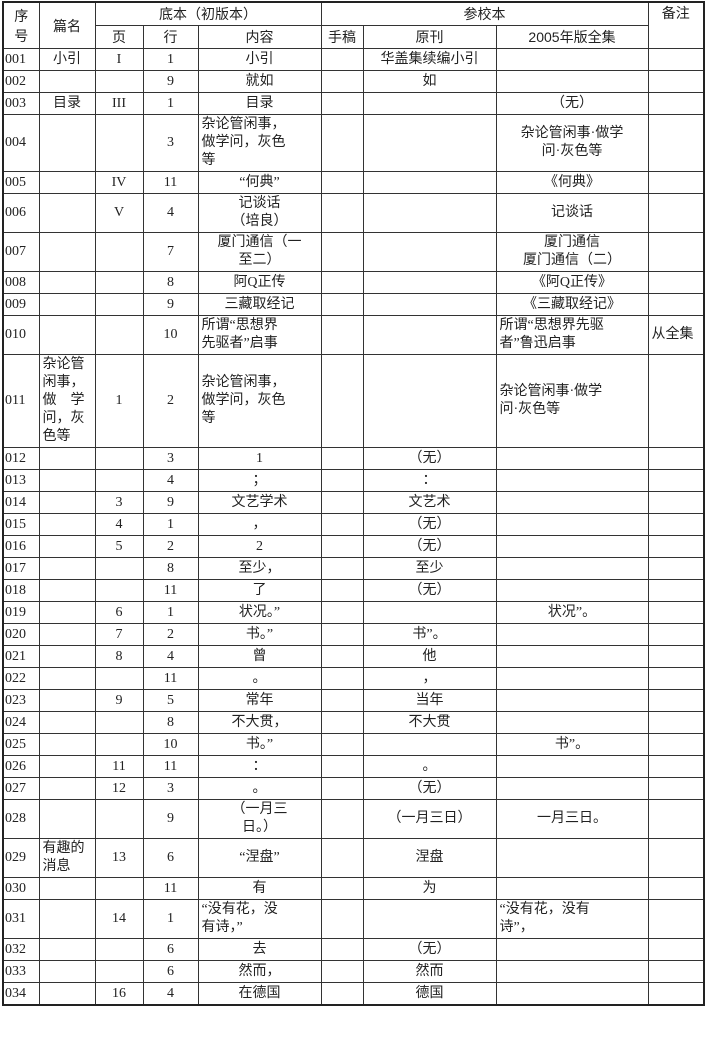 Image resolution: width=705 pixels, height=1039 pixels. What do you see at coordinates (429, 700) in the screenshot?
I see `cell-original: 当年` at bounding box center [429, 700].